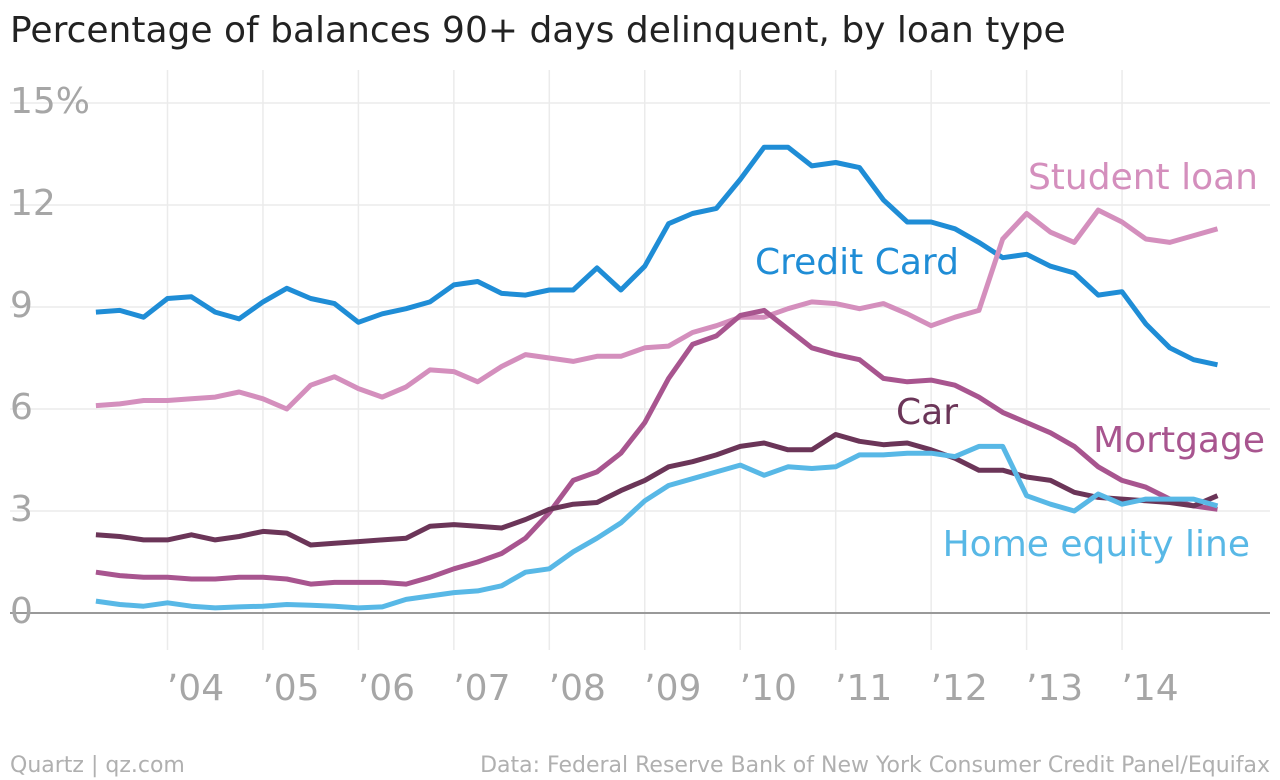  Describe the element at coordinates (1143, 177) in the screenshot. I see `series-label: Student loan` at that location.